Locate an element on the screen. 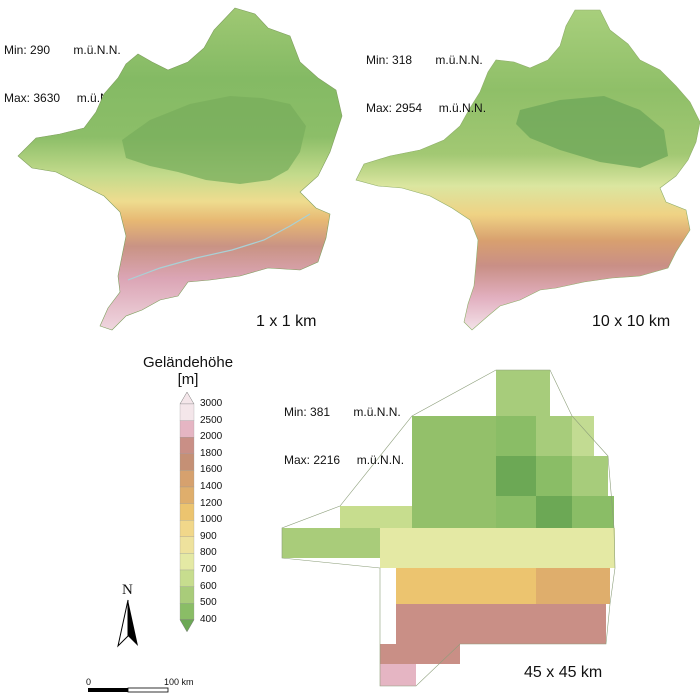  legend-class-label: 1400 is located at coordinates (211, 486).